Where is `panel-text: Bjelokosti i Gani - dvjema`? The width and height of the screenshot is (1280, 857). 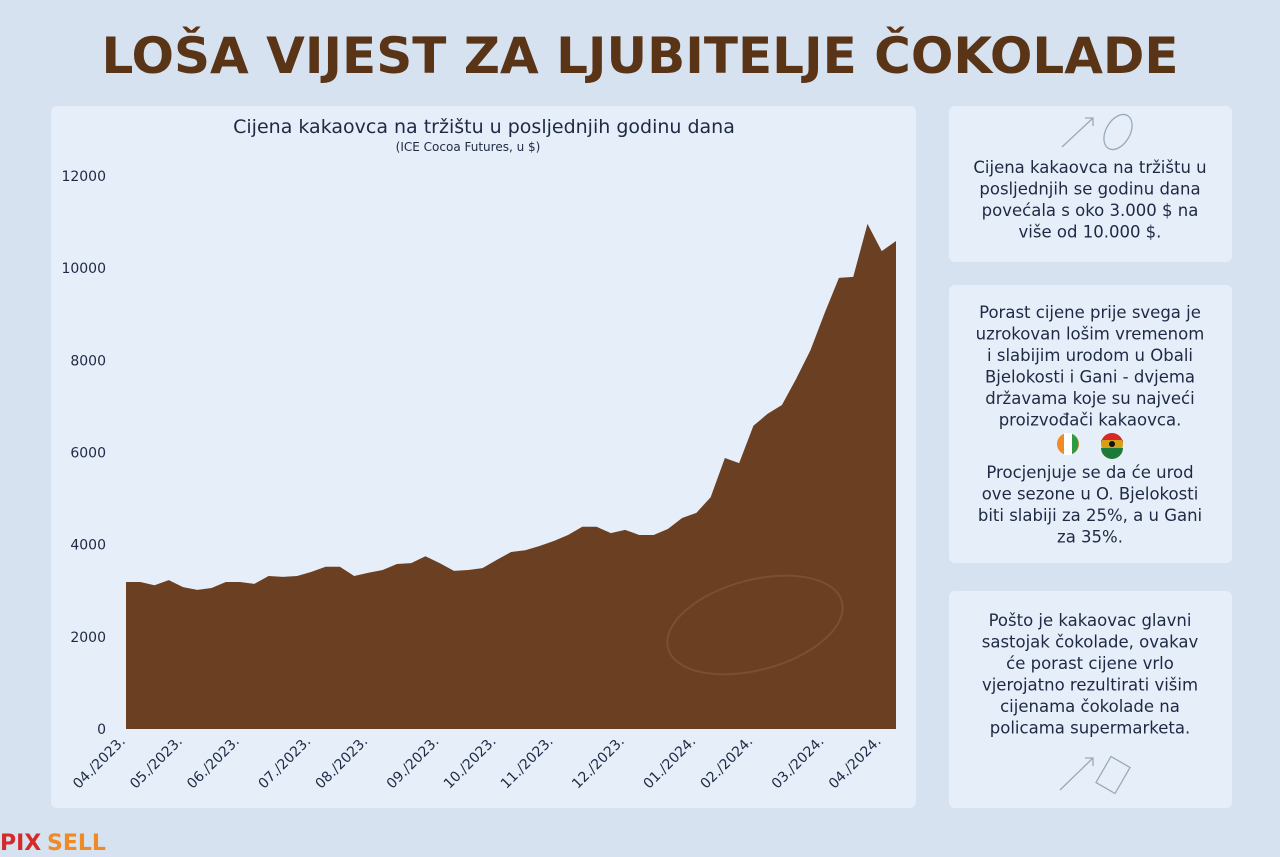
panel-text: Bjelokosti i Gani - dvjema is located at coordinates (1090, 377).